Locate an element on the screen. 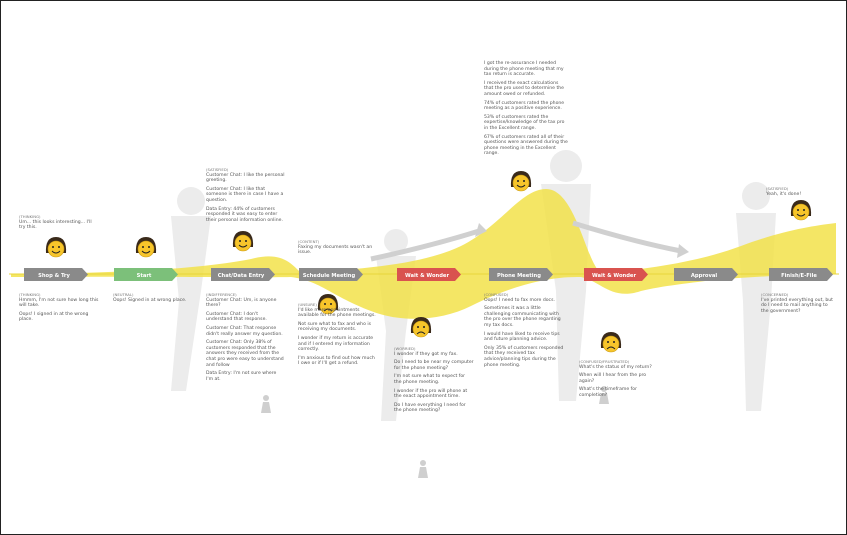 Image resolution: width=847 pixels, height=535 pixels. stage-label: Finish/E-File is located at coordinates (799, 276).